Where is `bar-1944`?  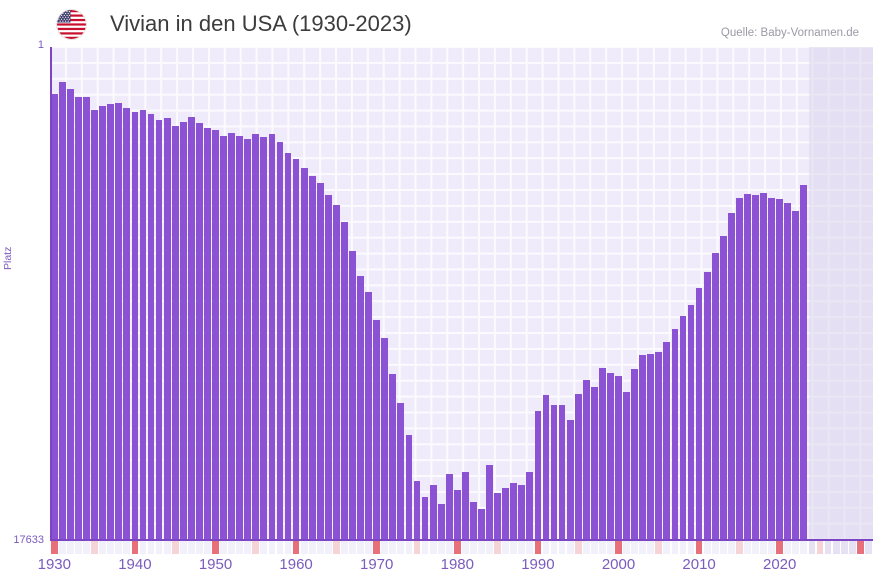
bar-1944 is located at coordinates (167, 329).